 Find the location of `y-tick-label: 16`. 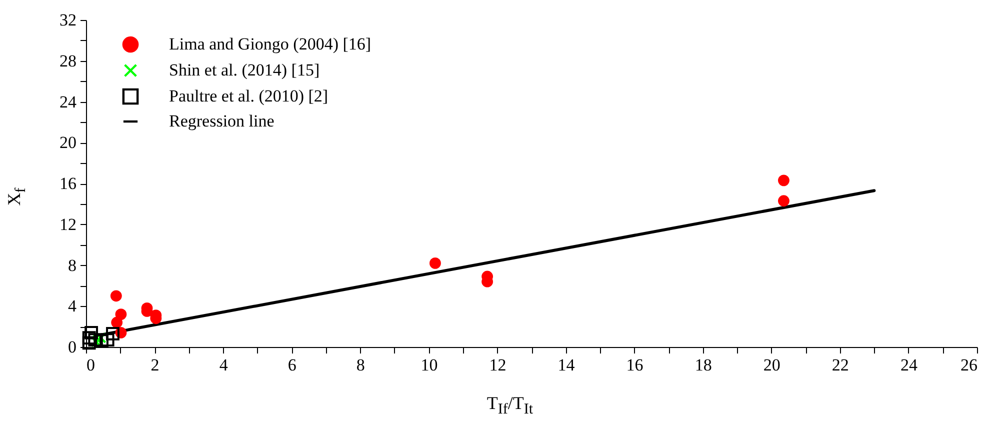

y-tick-label: 16 is located at coordinates (68, 183).